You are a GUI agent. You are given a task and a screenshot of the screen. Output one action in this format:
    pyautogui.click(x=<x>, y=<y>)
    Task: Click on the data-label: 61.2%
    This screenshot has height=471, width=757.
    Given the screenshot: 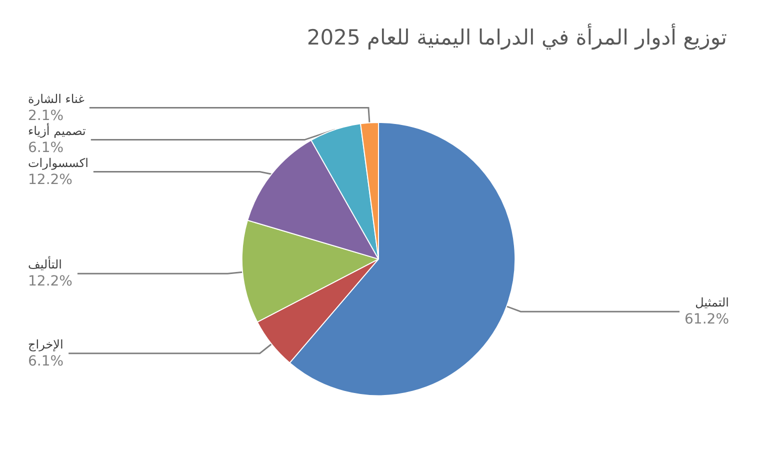 What is the action you would take?
    pyautogui.click(x=706, y=320)
    